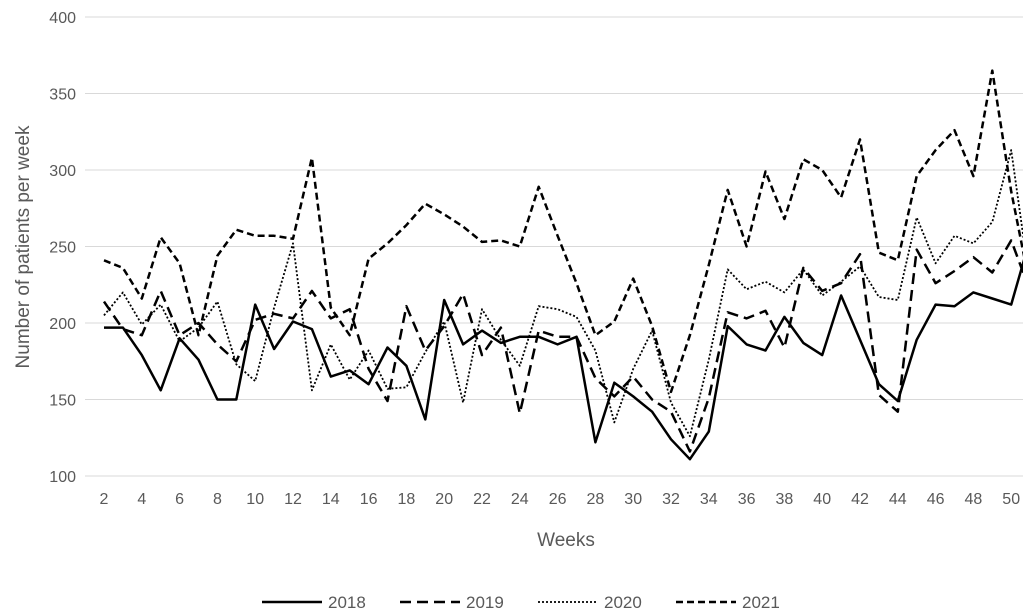 This screenshot has width=1023, height=612. What do you see at coordinates (62, 18) in the screenshot?
I see `y-tick-label: 400` at bounding box center [62, 18].